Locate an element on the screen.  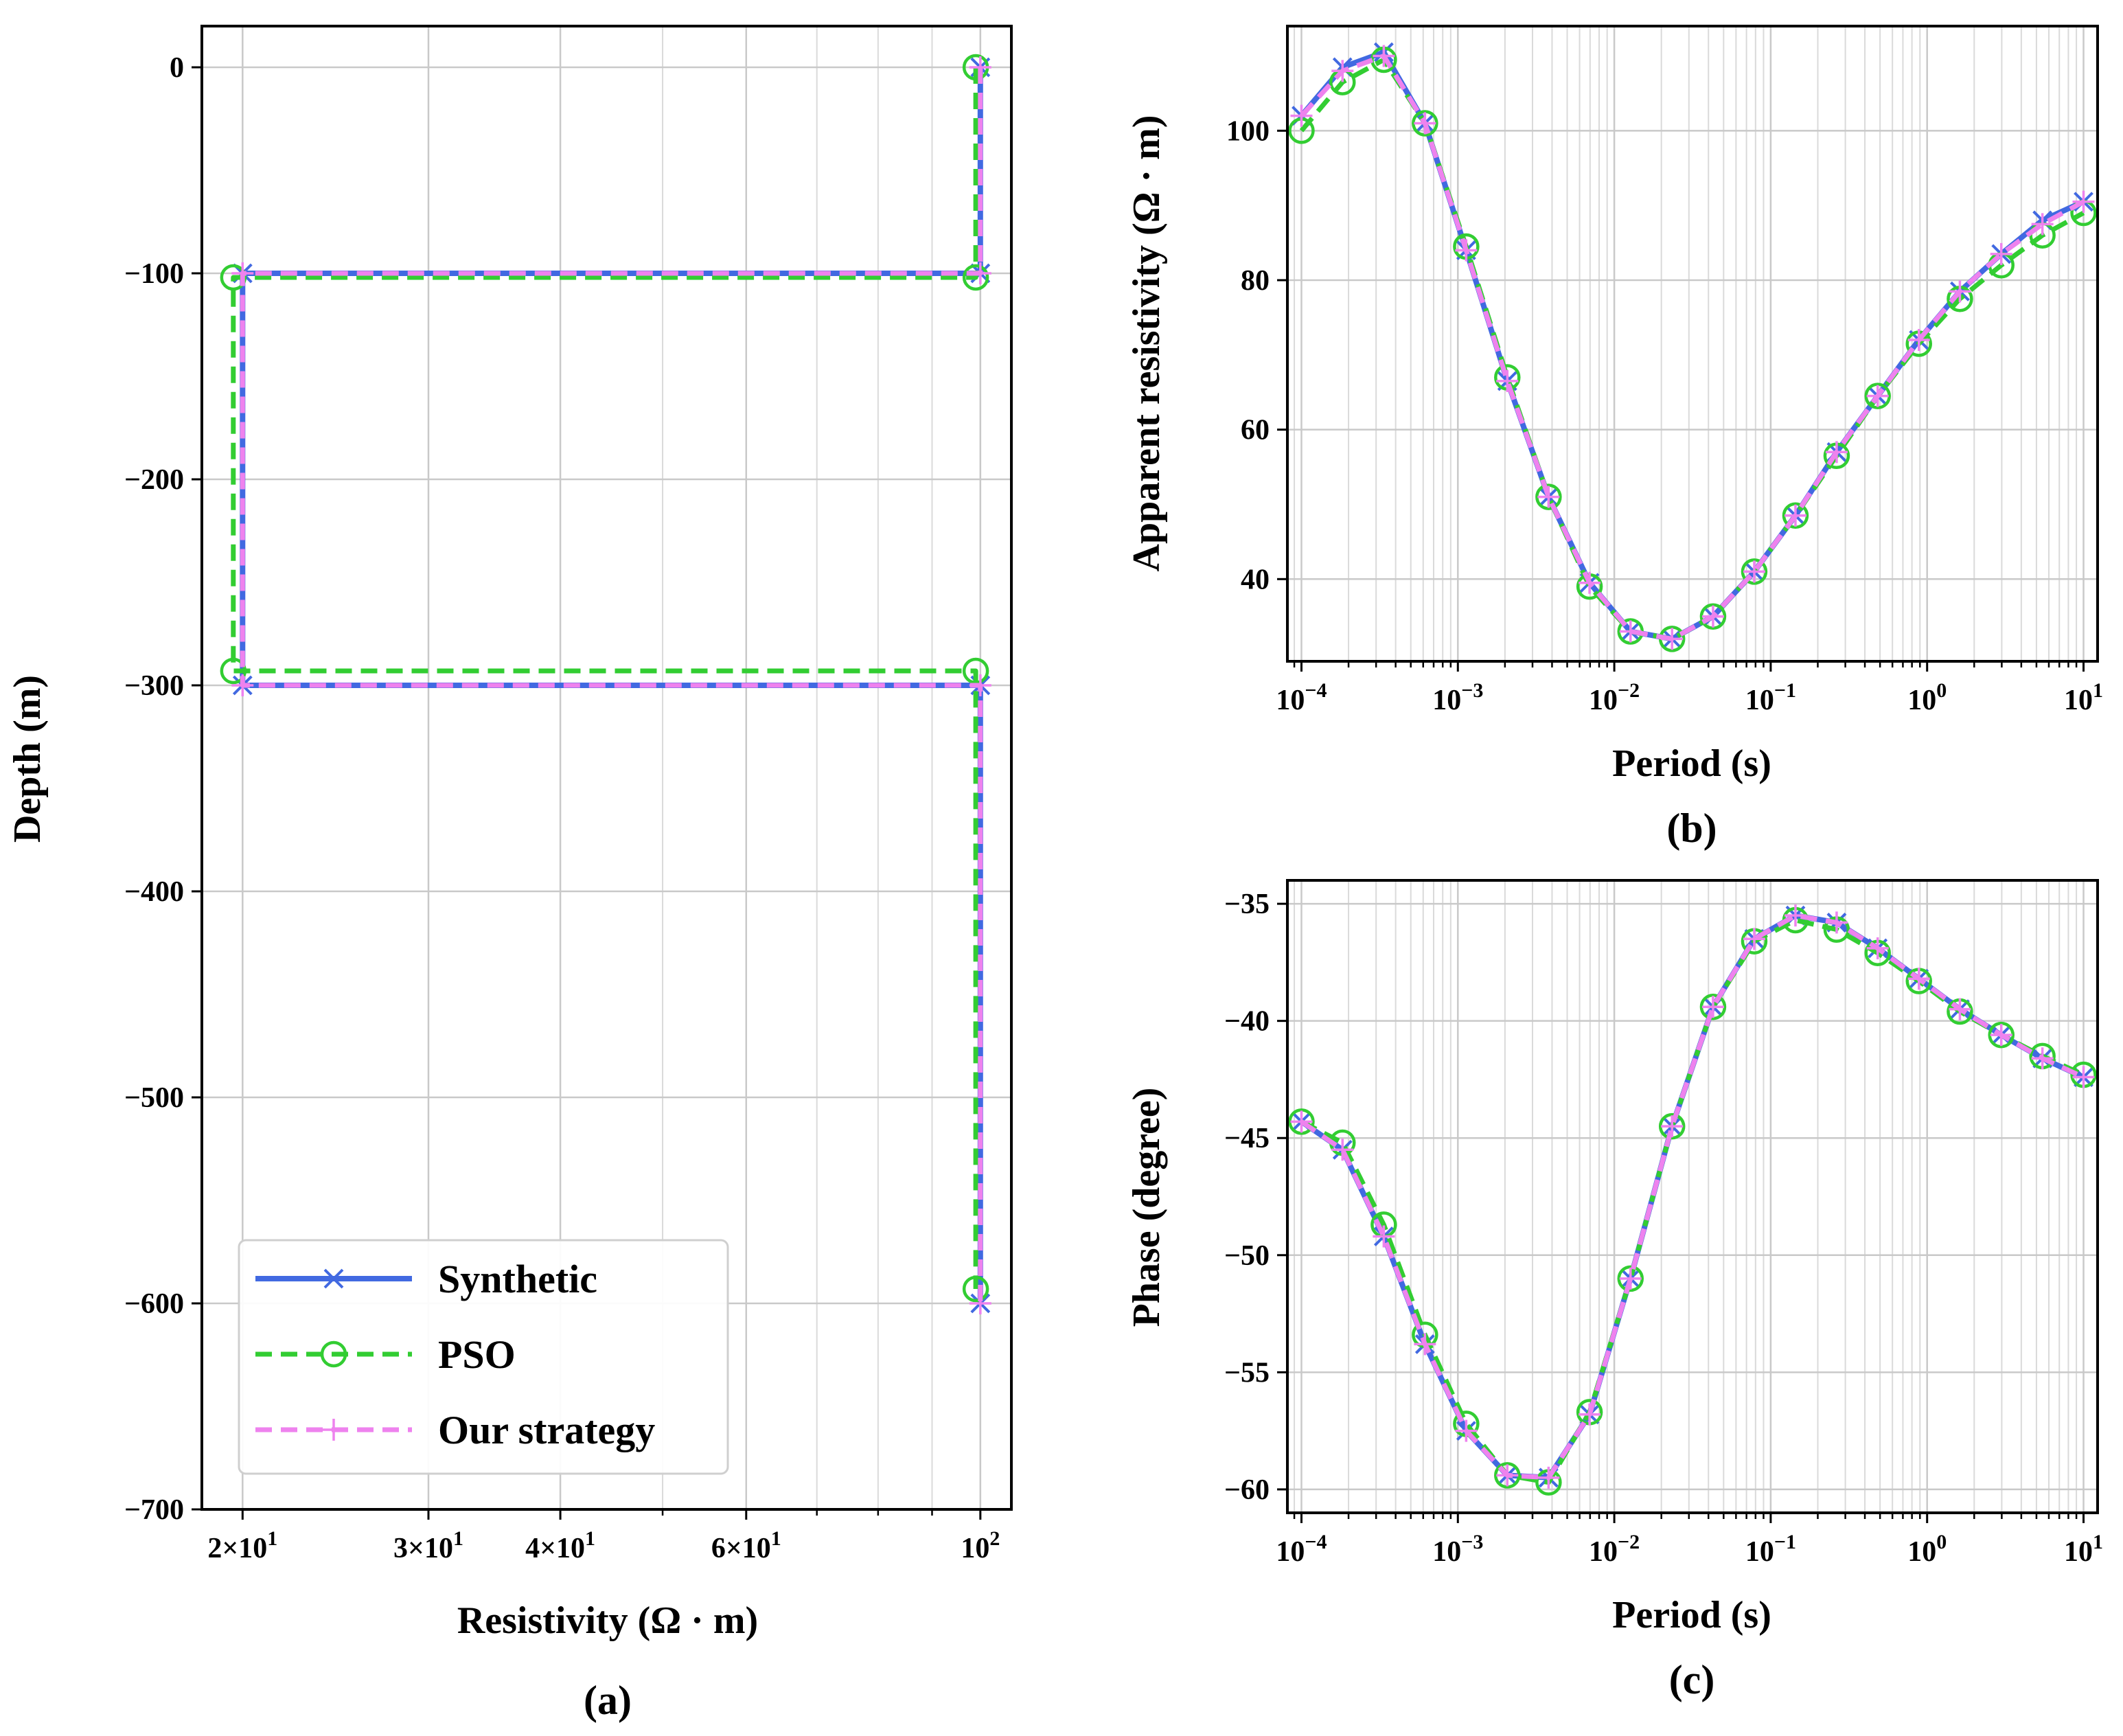
x-tick-label-c-5: 10¹ is located at coordinates (2083, 1549).